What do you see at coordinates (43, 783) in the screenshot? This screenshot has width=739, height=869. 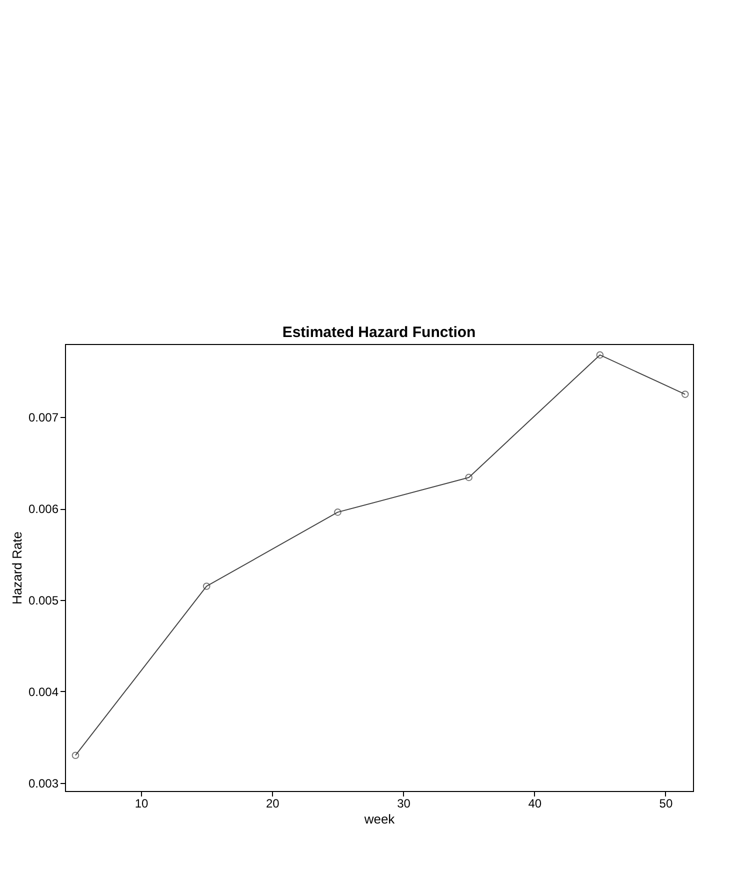 I see `y-tick-label: 0.003` at bounding box center [43, 783].